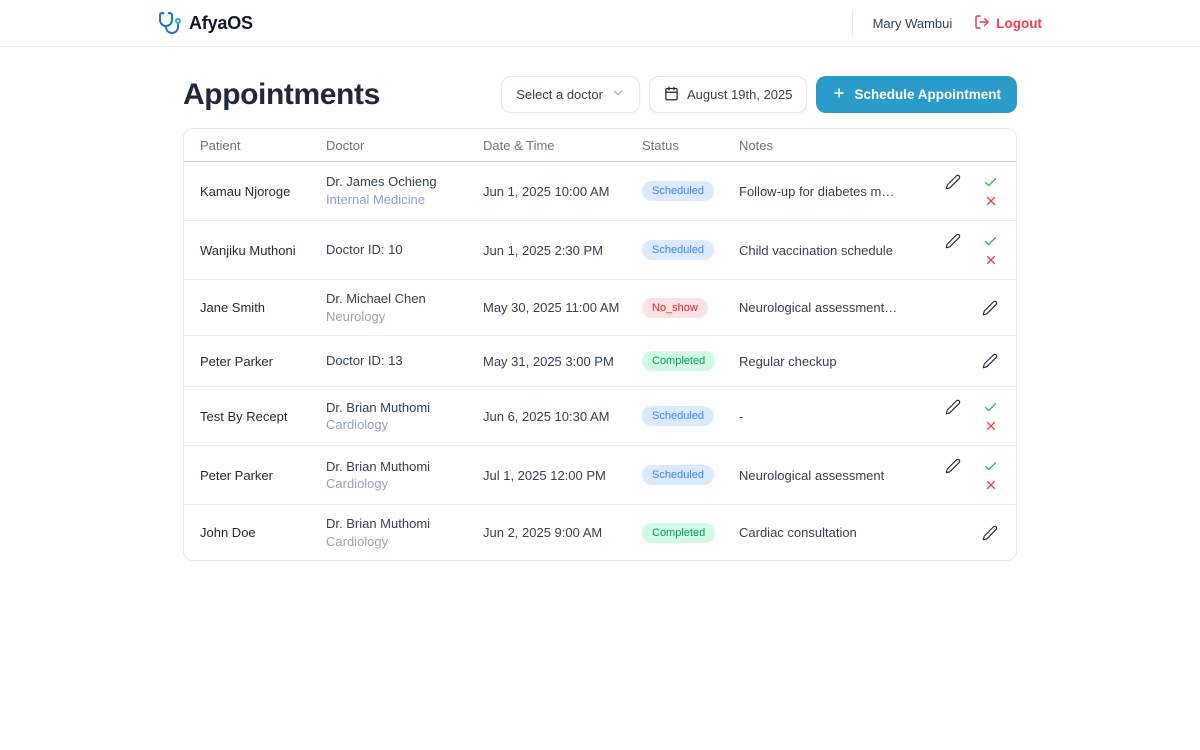 This screenshot has height=750, width=1200. I want to click on doctor-select: Select a doctor, so click(570, 94).